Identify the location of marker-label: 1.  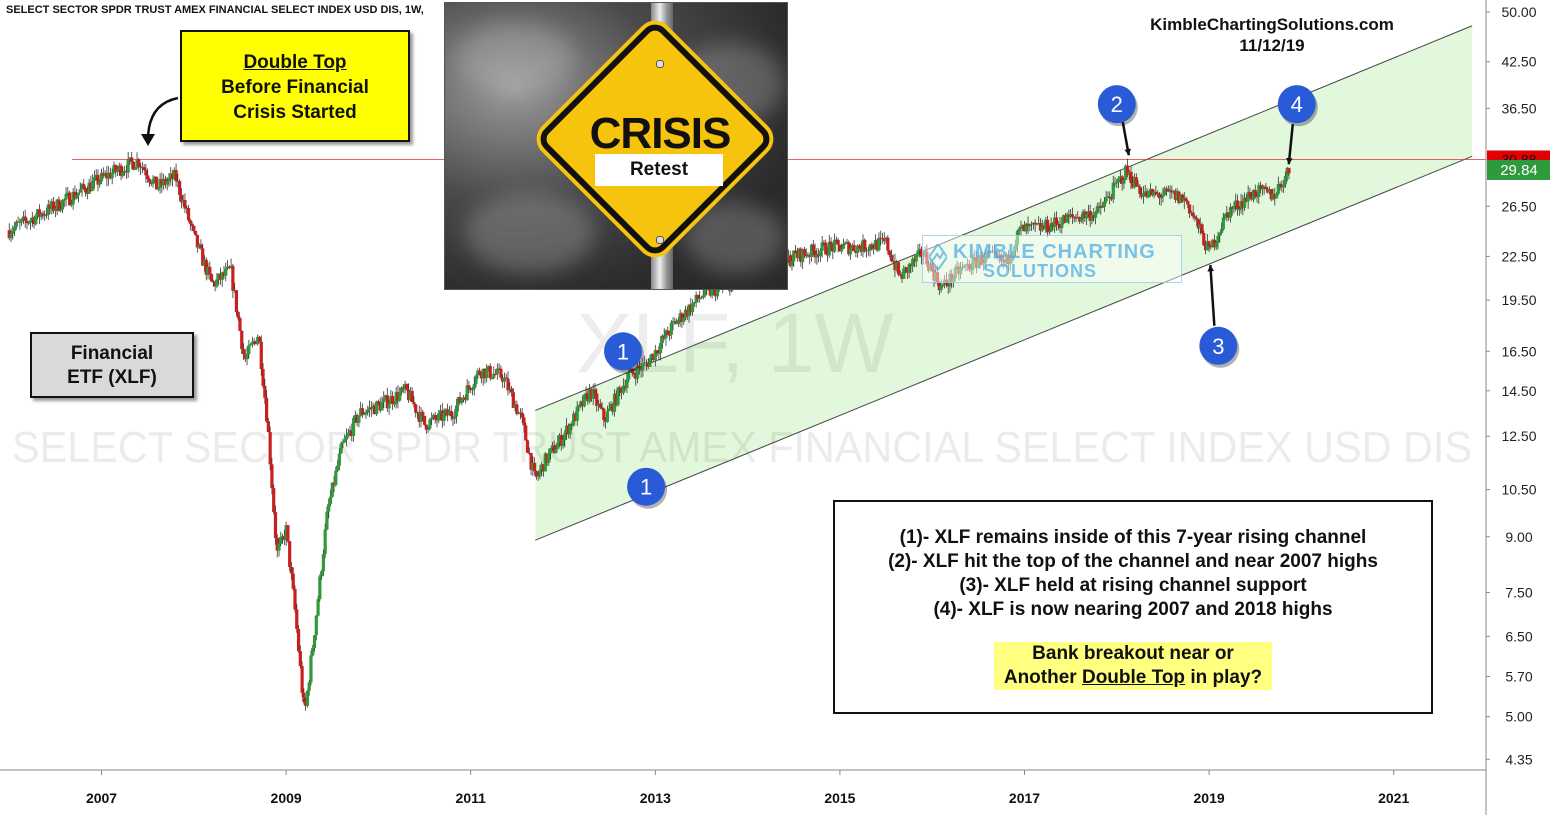
(646, 487).